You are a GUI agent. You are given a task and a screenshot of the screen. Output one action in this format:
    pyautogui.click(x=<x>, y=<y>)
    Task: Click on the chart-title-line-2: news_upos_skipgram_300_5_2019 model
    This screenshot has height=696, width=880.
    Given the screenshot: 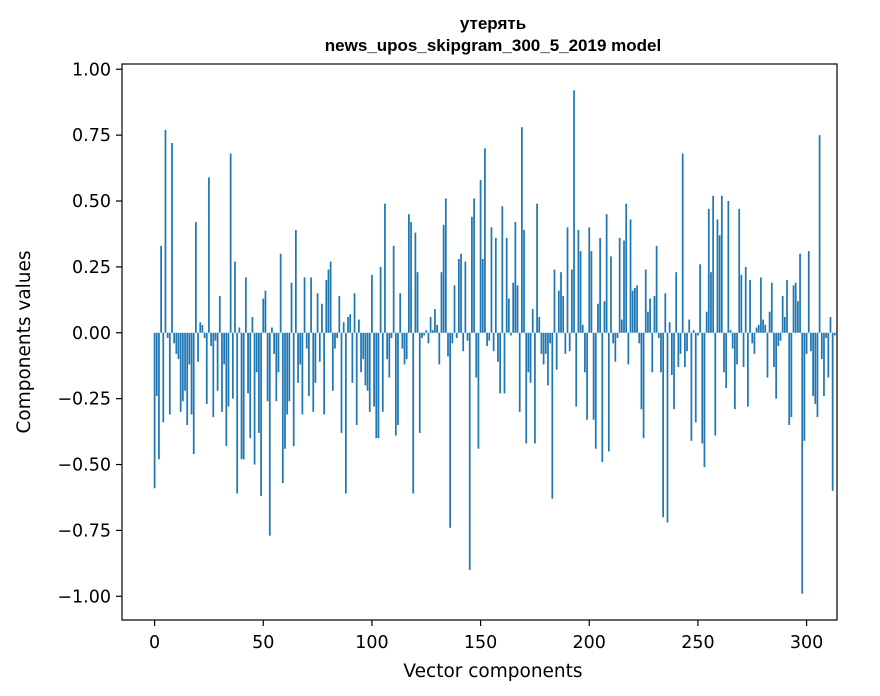 What is the action you would take?
    pyautogui.click(x=493, y=45)
    